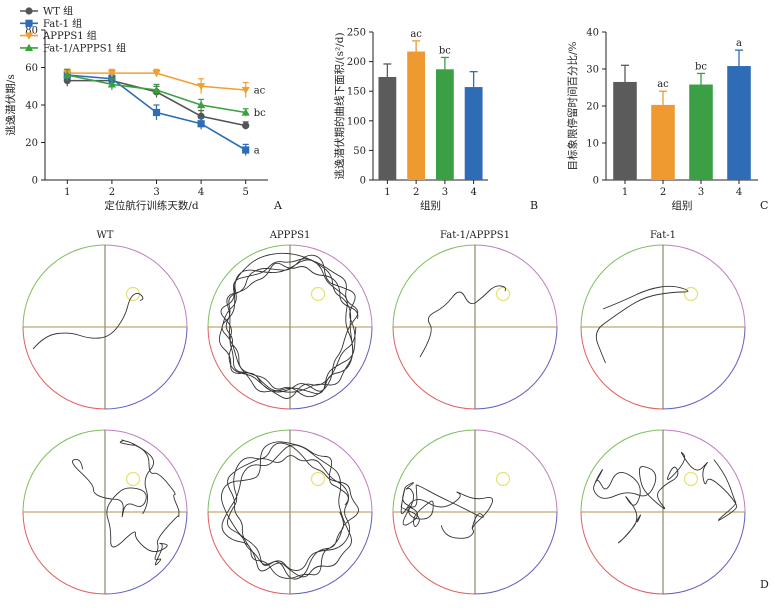 This screenshot has height=609, width=774. I want to click on group-title: Fat-1, so click(663, 235).